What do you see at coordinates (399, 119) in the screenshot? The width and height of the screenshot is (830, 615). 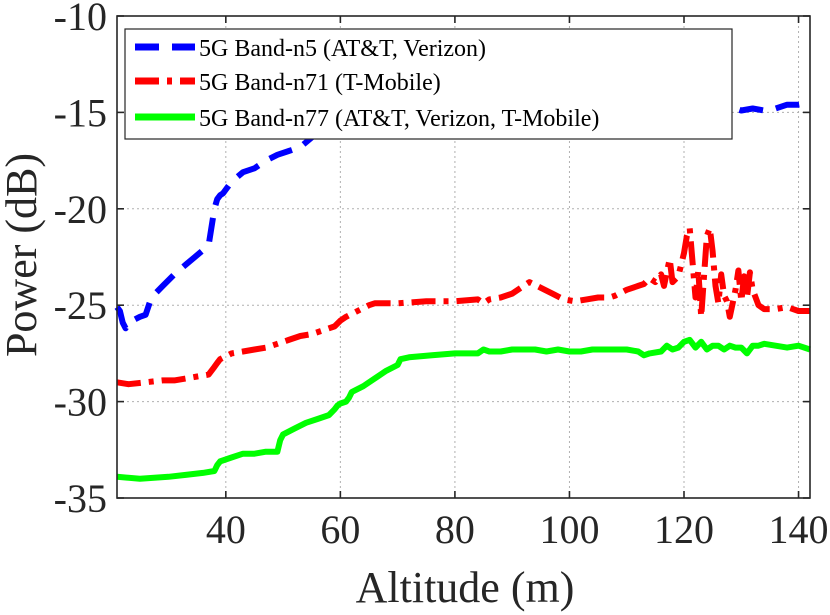 I see `legend-label-n77: 5G Band-n77 (AT&T, Verizon, T-Mobile)` at bounding box center [399, 119].